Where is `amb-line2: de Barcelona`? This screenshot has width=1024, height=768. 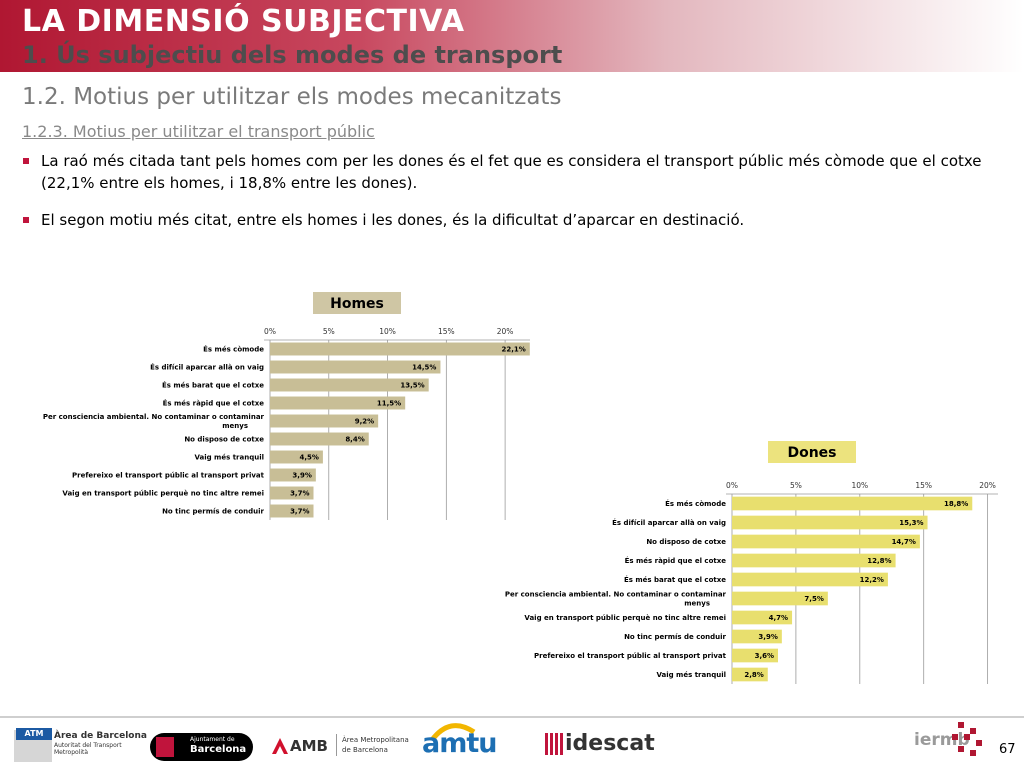 amb-line2: de Barcelona is located at coordinates (365, 750).